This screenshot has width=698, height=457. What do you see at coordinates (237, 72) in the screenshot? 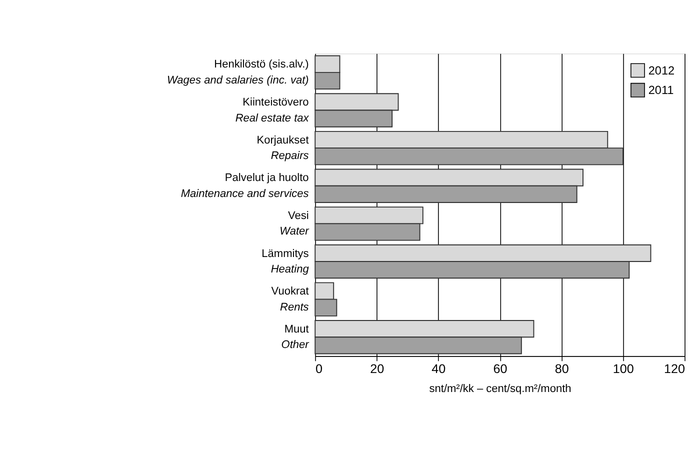
I see `category-label: Henkilöstö (sis.alv.) Wages and salaries (inc. vat)` at bounding box center [237, 72].